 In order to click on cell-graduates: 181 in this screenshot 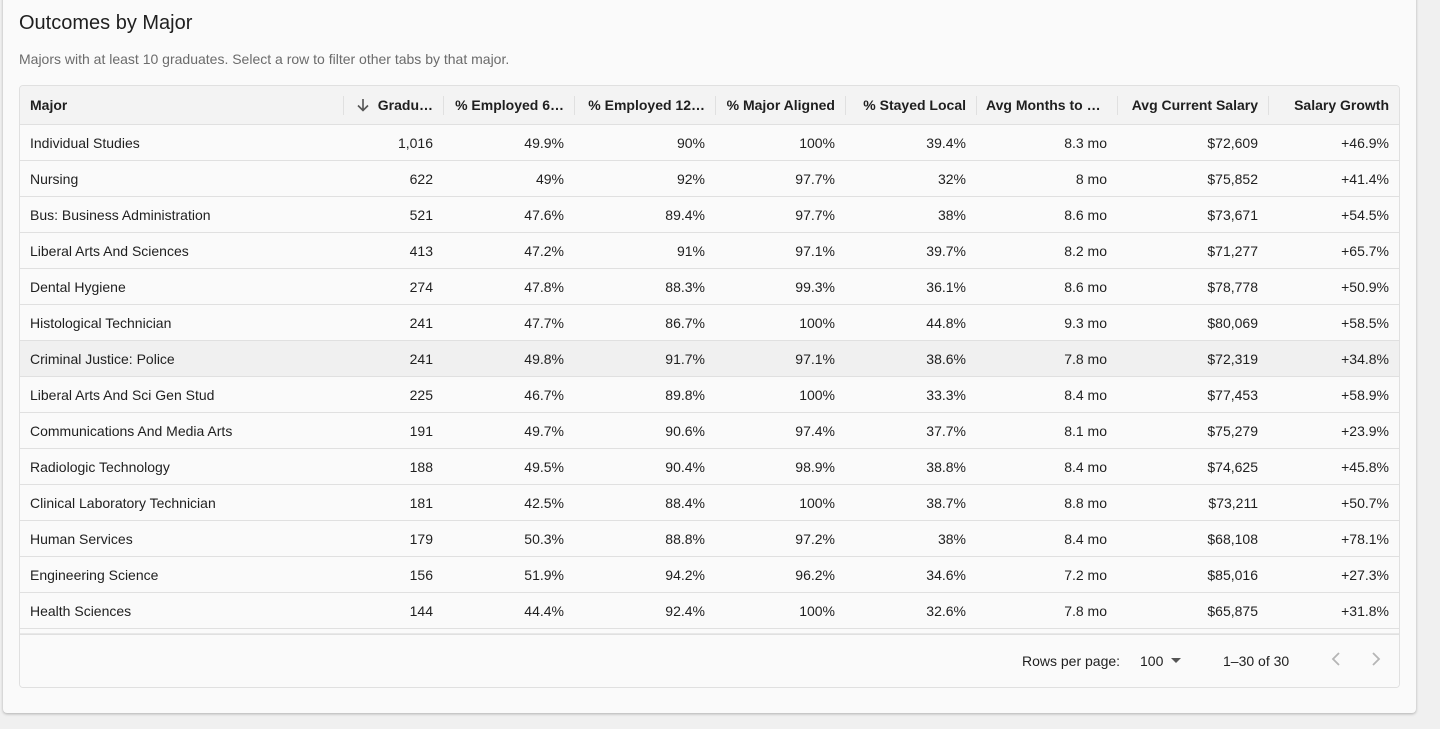, I will do `click(421, 502)`.